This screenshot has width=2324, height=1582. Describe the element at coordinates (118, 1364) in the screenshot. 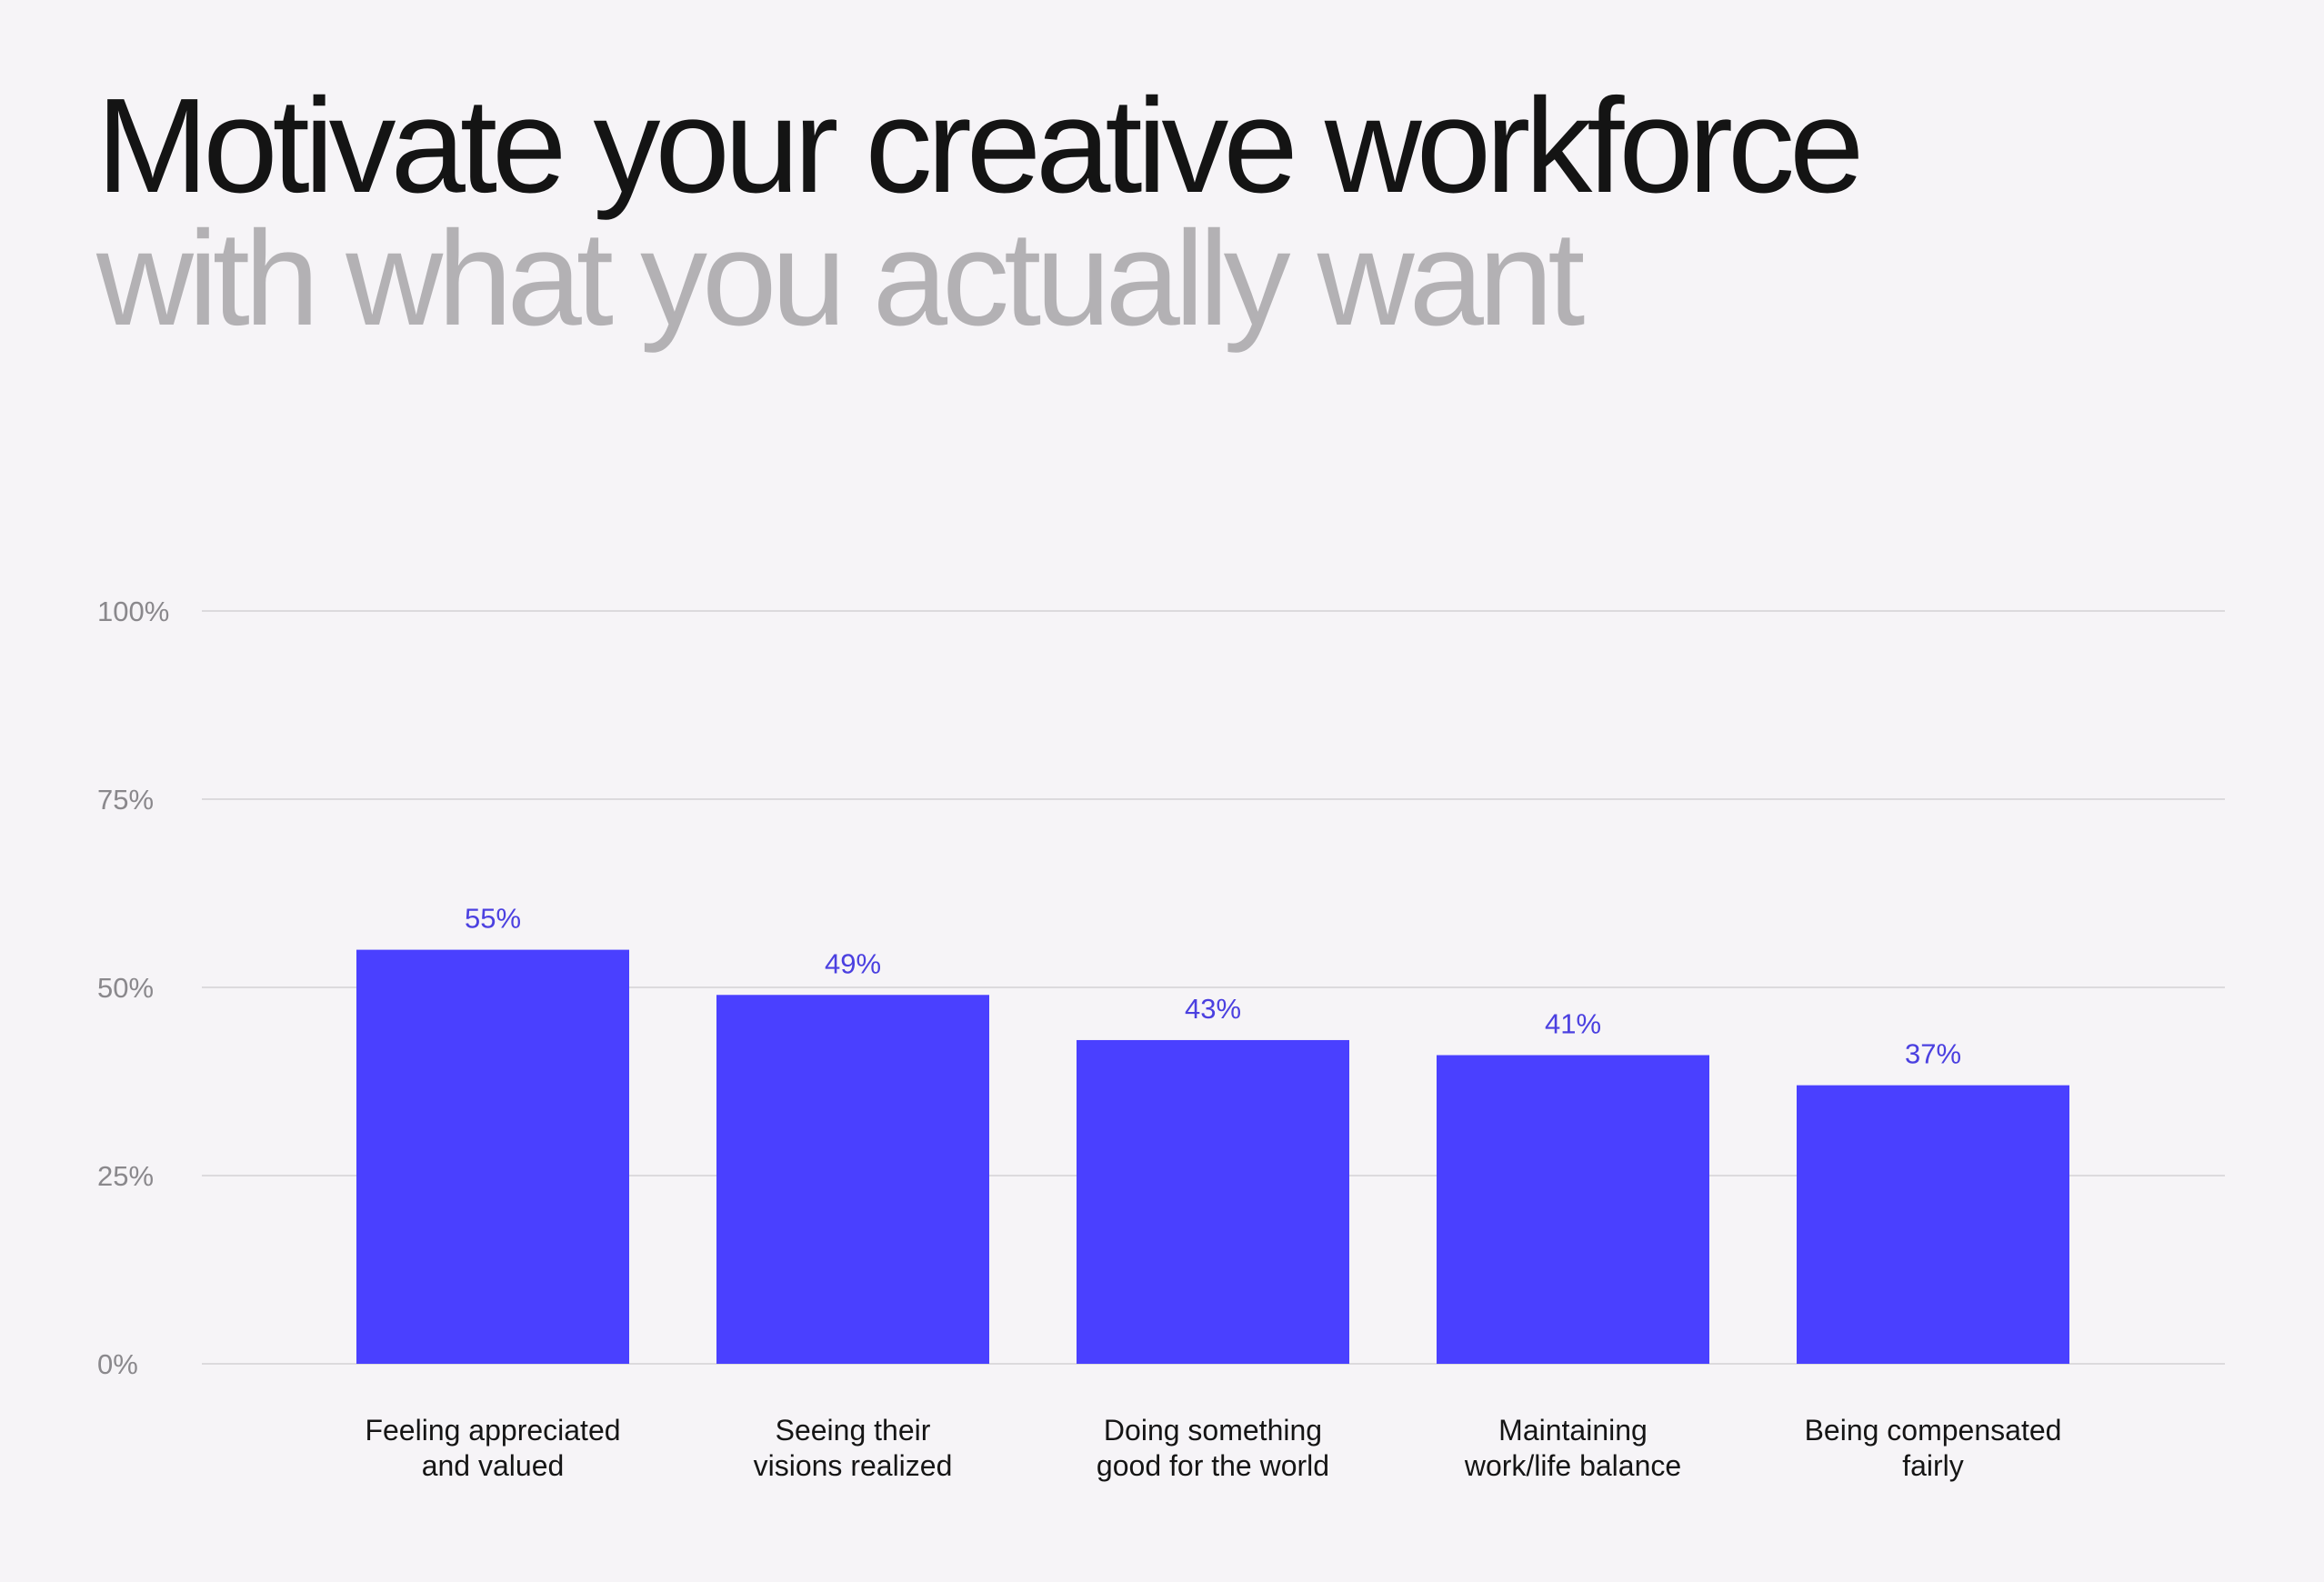

I see `y-tick-label: 0%` at that location.